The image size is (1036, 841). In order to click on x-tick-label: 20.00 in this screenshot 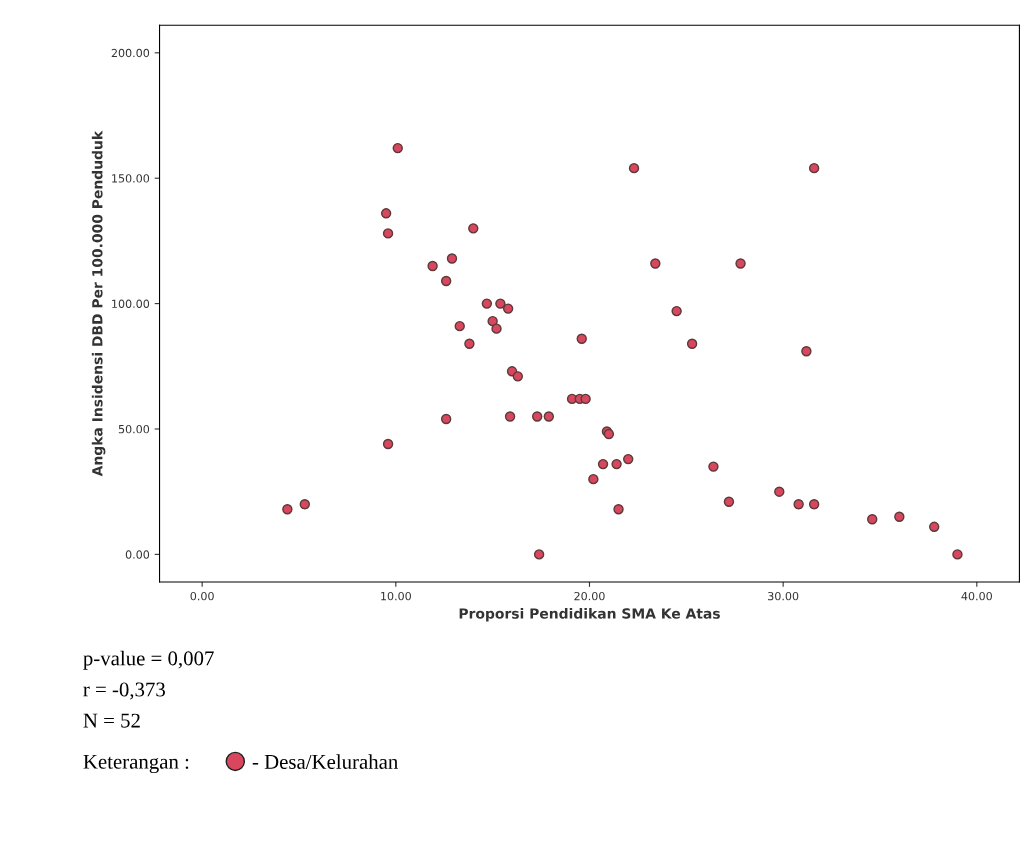, I will do `click(589, 596)`.